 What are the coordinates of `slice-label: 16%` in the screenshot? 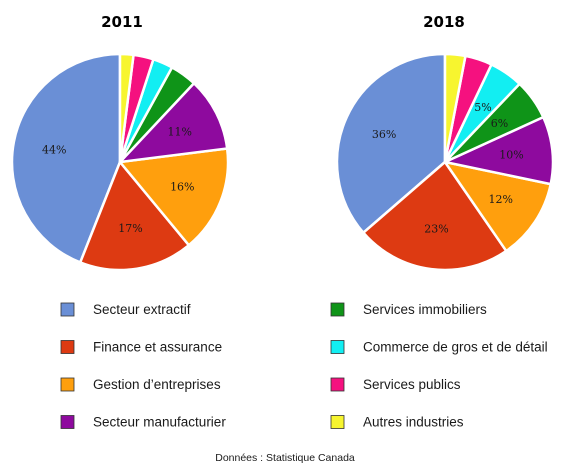 It's located at (182, 187).